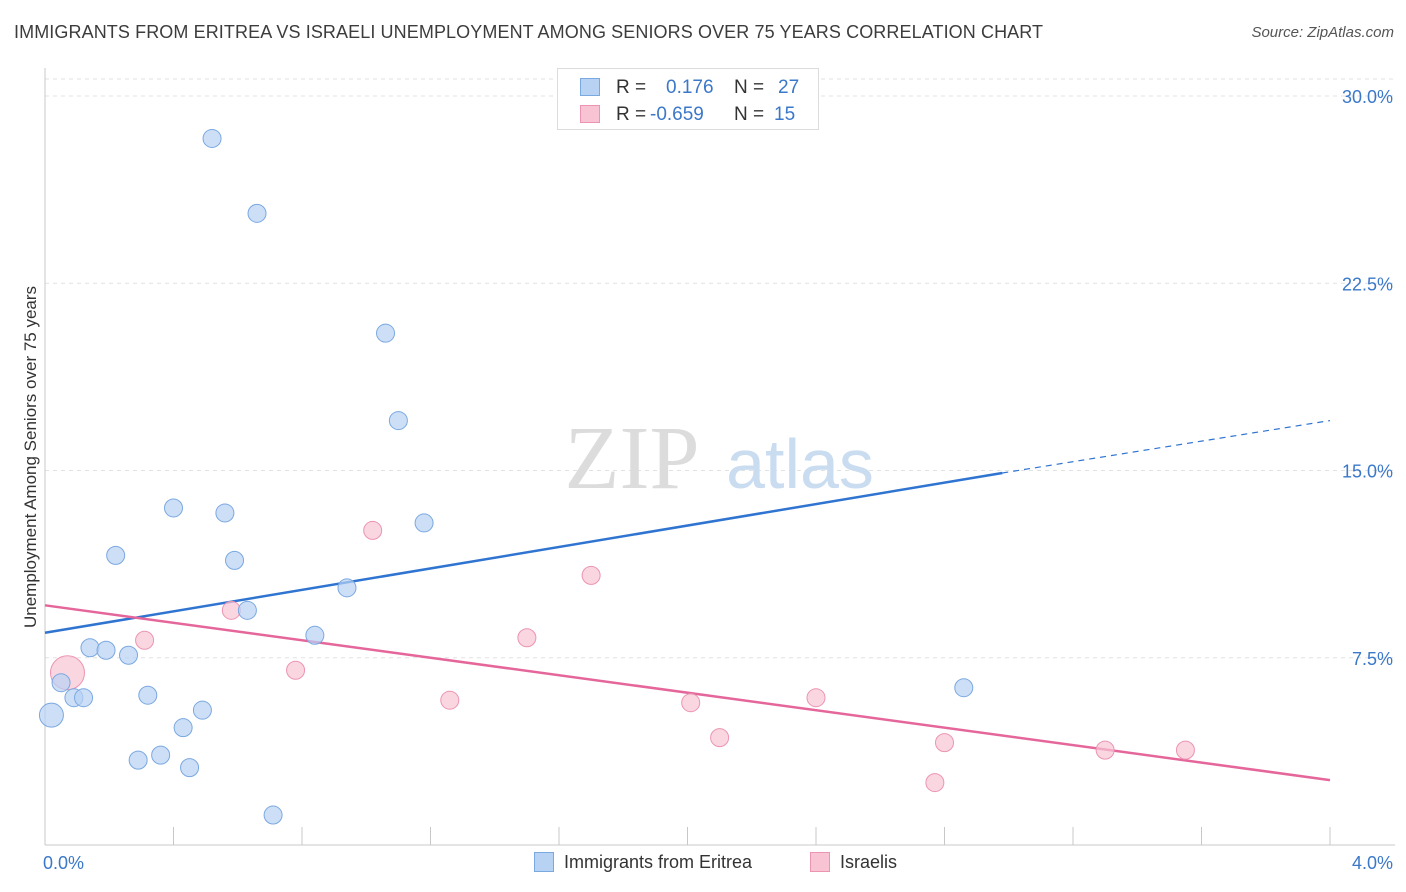 The image size is (1406, 892). Describe the element at coordinates (1367, 284) in the screenshot. I see `y-tick-label: 22.5%` at that location.